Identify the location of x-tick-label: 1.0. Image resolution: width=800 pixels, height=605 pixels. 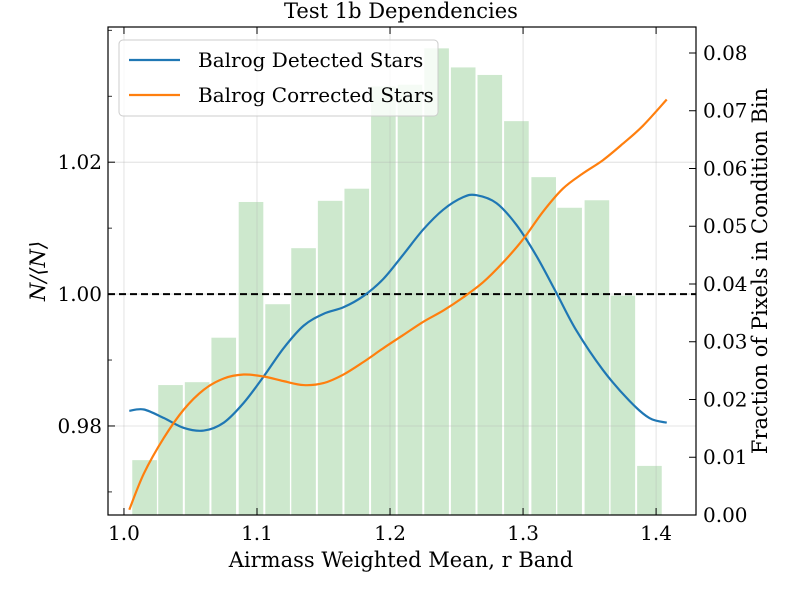
(124, 533).